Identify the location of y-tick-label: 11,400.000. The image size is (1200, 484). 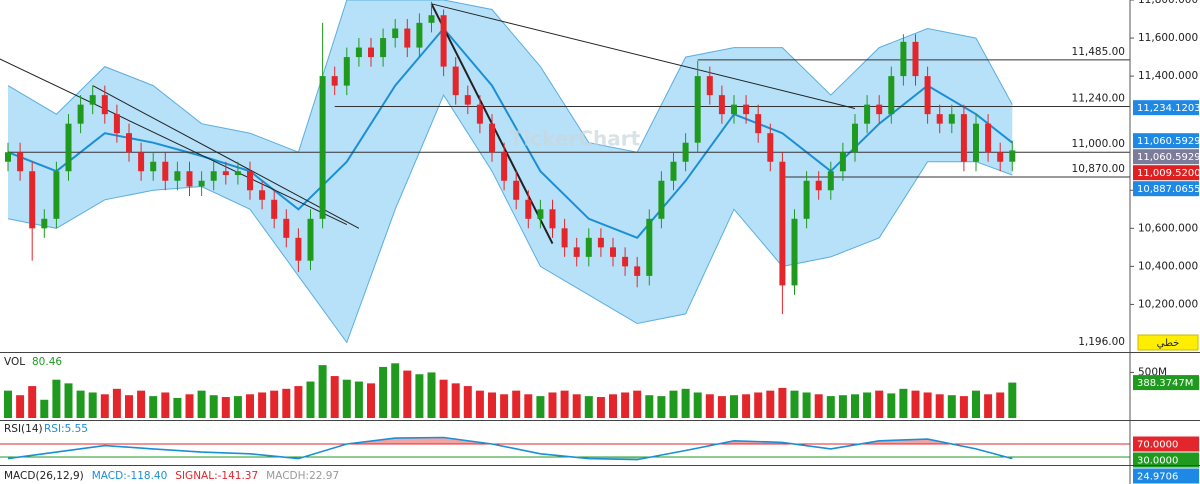
(1168, 76).